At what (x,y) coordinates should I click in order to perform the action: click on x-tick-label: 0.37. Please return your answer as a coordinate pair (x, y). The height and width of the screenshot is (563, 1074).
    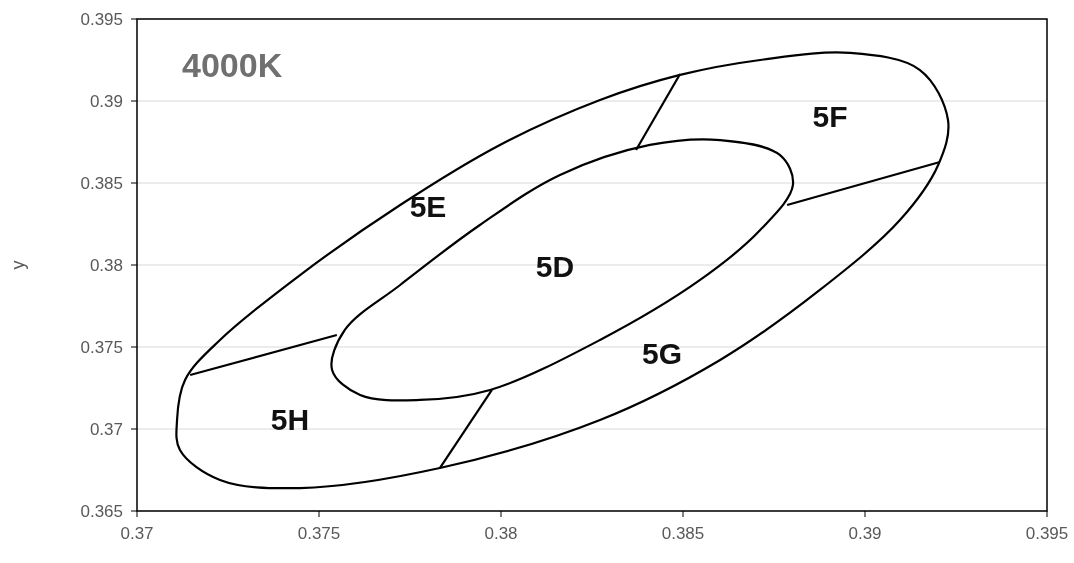
    Looking at the image, I should click on (137, 533).